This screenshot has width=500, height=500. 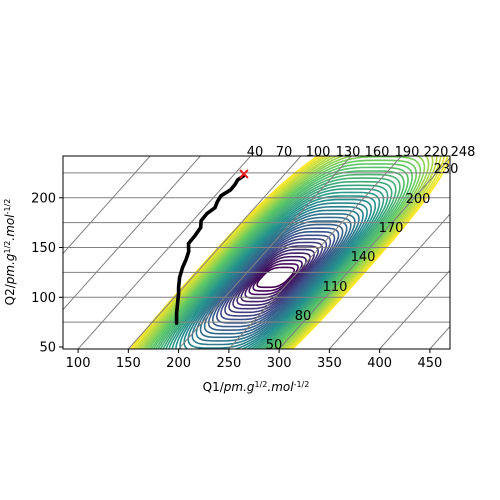 What do you see at coordinates (318, 152) in the screenshot?
I see `top-grid-label: 100` at bounding box center [318, 152].